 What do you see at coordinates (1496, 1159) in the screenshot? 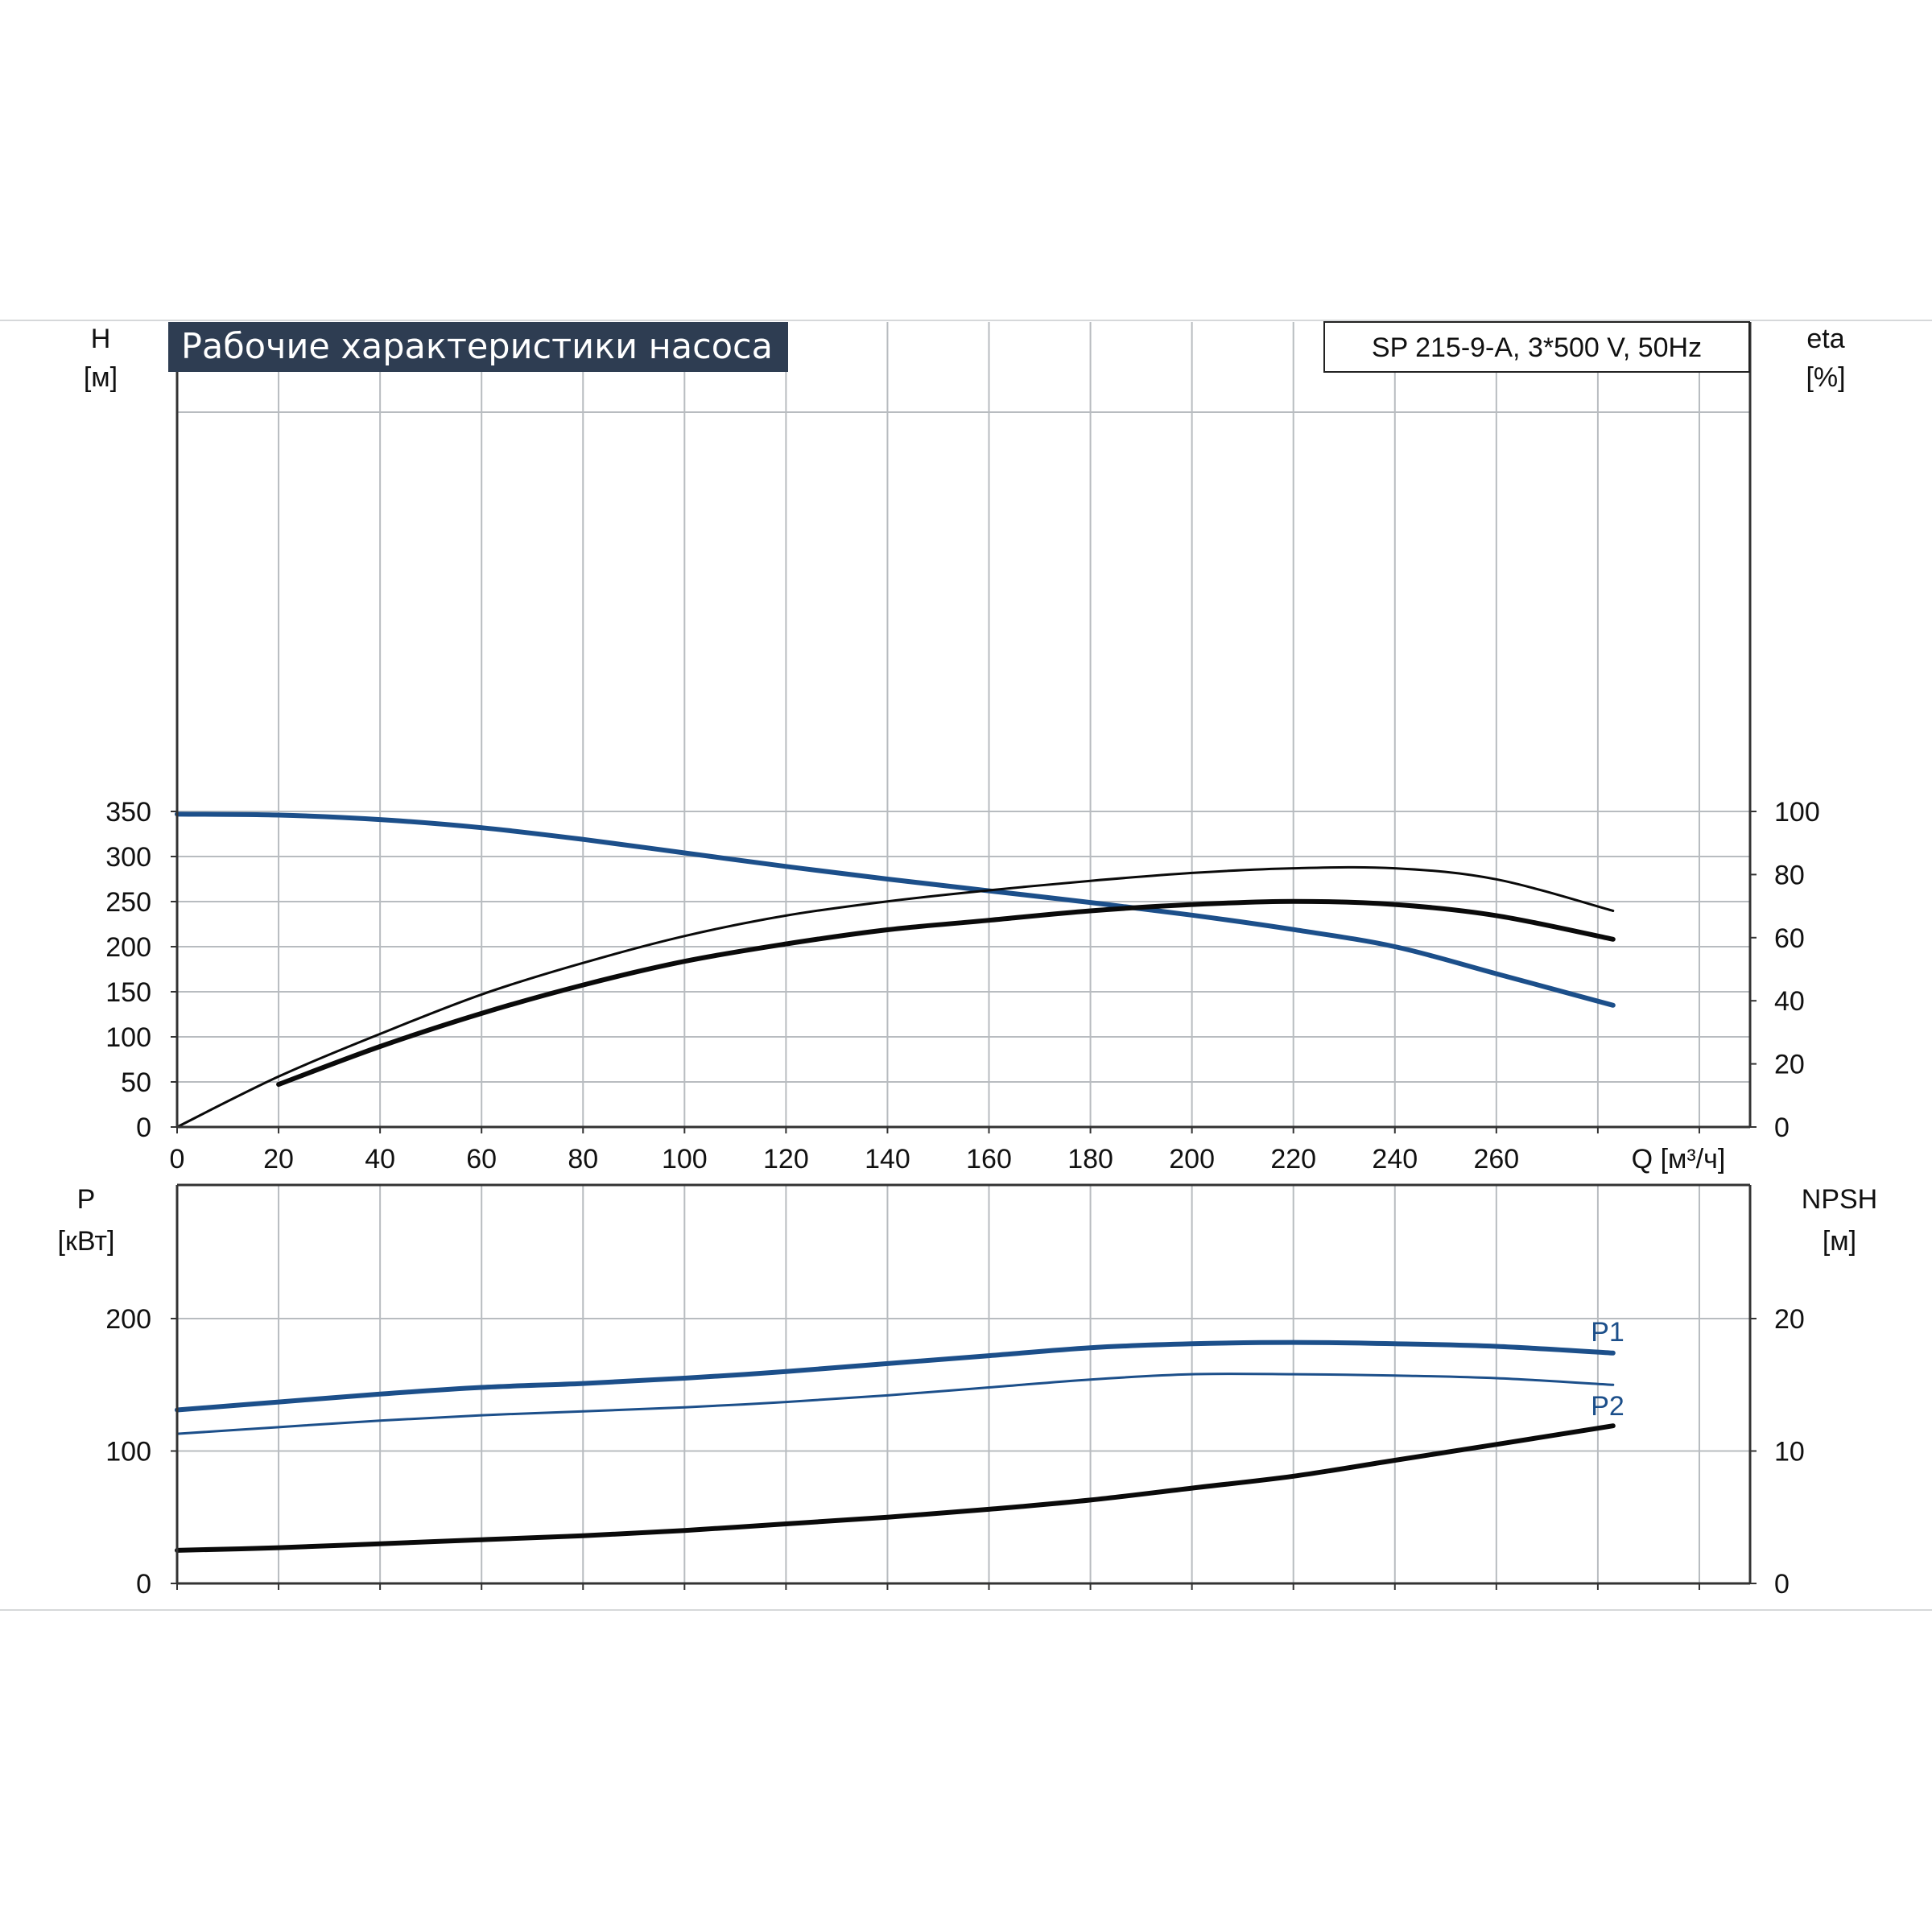
I see `x-tick-label: 260` at bounding box center [1496, 1159].